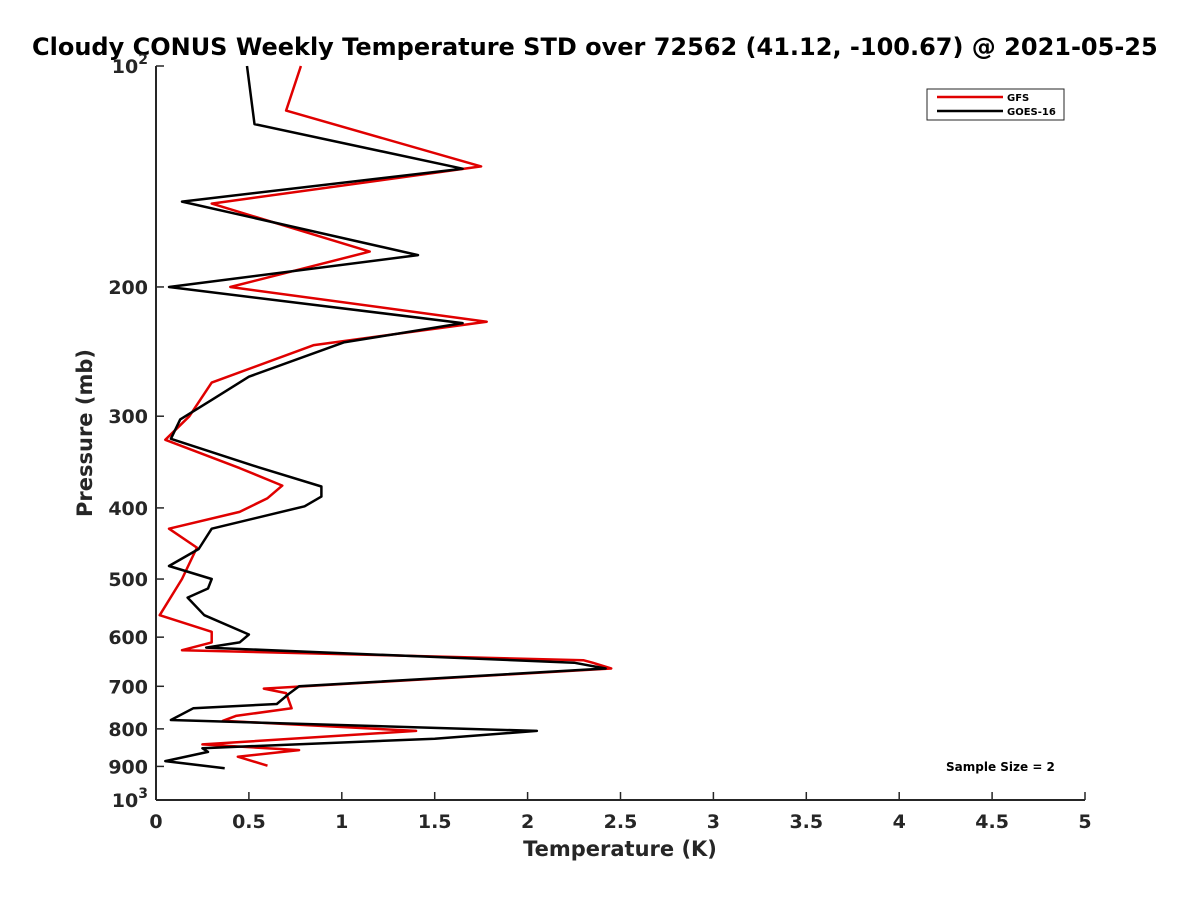 The width and height of the screenshot is (1200, 900). What do you see at coordinates (713, 822) in the screenshot?
I see `x-tick-label: 3` at bounding box center [713, 822].